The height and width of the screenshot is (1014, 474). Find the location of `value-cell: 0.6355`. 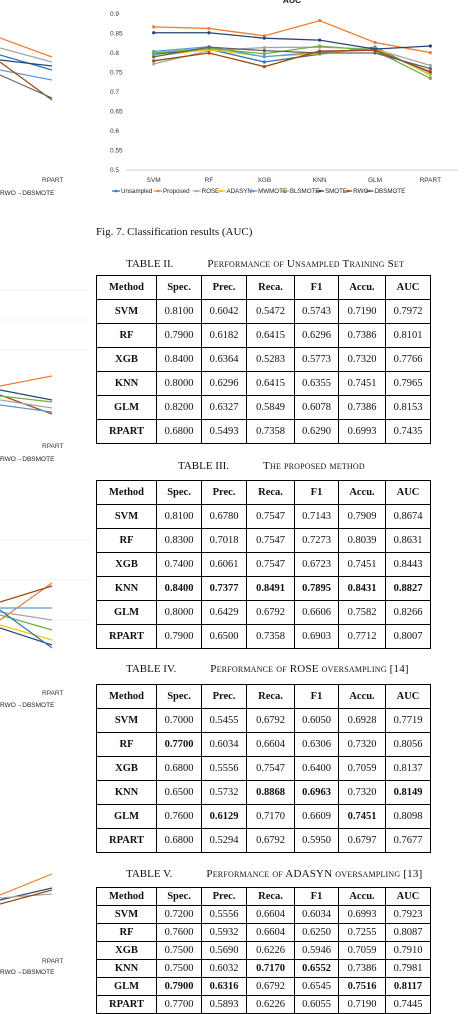

value-cell: 0.6355 is located at coordinates (316, 383).